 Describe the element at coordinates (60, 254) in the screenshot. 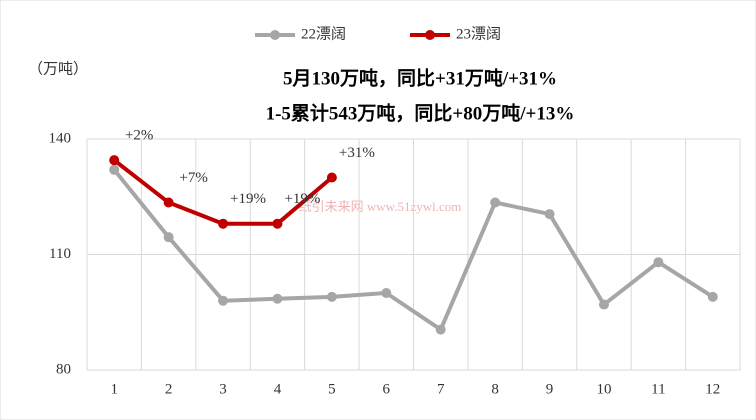

I see `y-tick-label: 110` at that location.